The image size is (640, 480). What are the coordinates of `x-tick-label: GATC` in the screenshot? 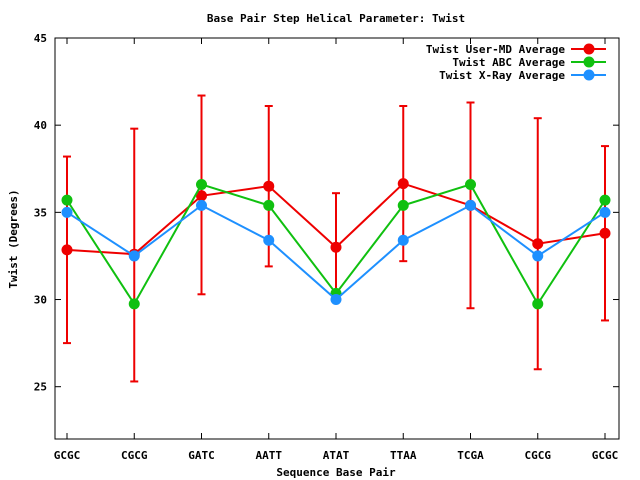 It's located at (201, 455).